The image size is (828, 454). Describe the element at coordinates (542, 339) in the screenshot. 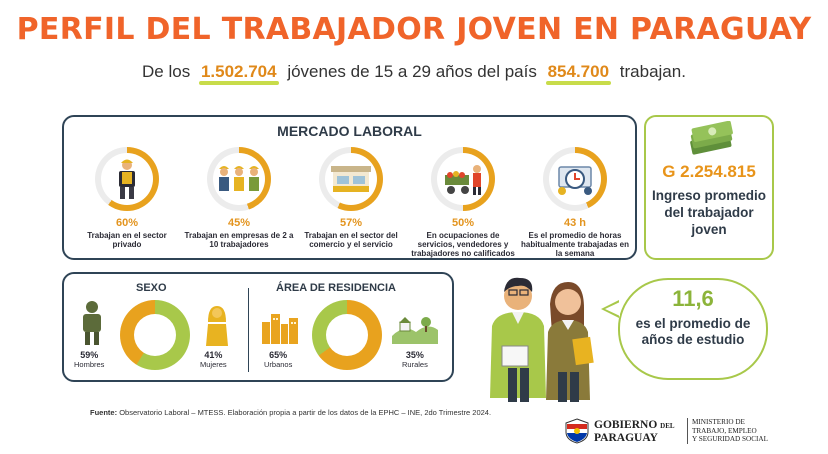

I see `students-illustration` at that location.